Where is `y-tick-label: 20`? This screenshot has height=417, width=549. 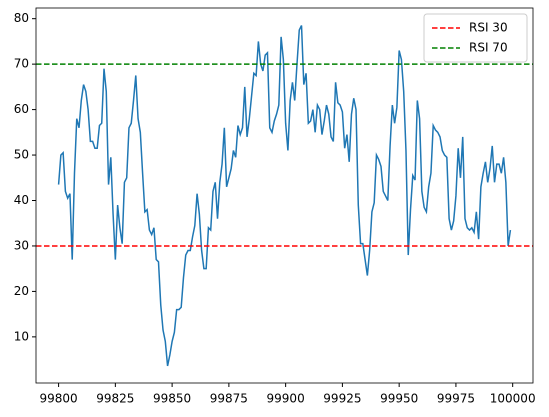 y-tick-label: 20 is located at coordinates (21, 291).